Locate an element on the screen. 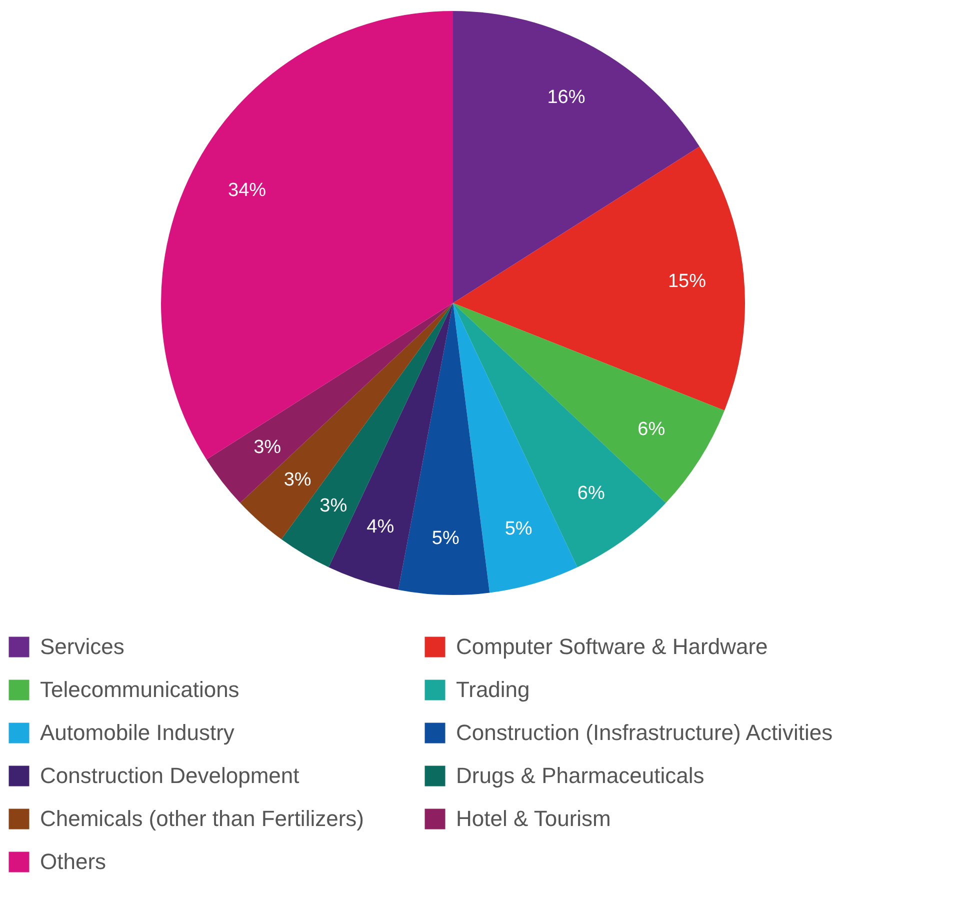  legend-label: Chemicals (other than Fertilizers) is located at coordinates (202, 818).